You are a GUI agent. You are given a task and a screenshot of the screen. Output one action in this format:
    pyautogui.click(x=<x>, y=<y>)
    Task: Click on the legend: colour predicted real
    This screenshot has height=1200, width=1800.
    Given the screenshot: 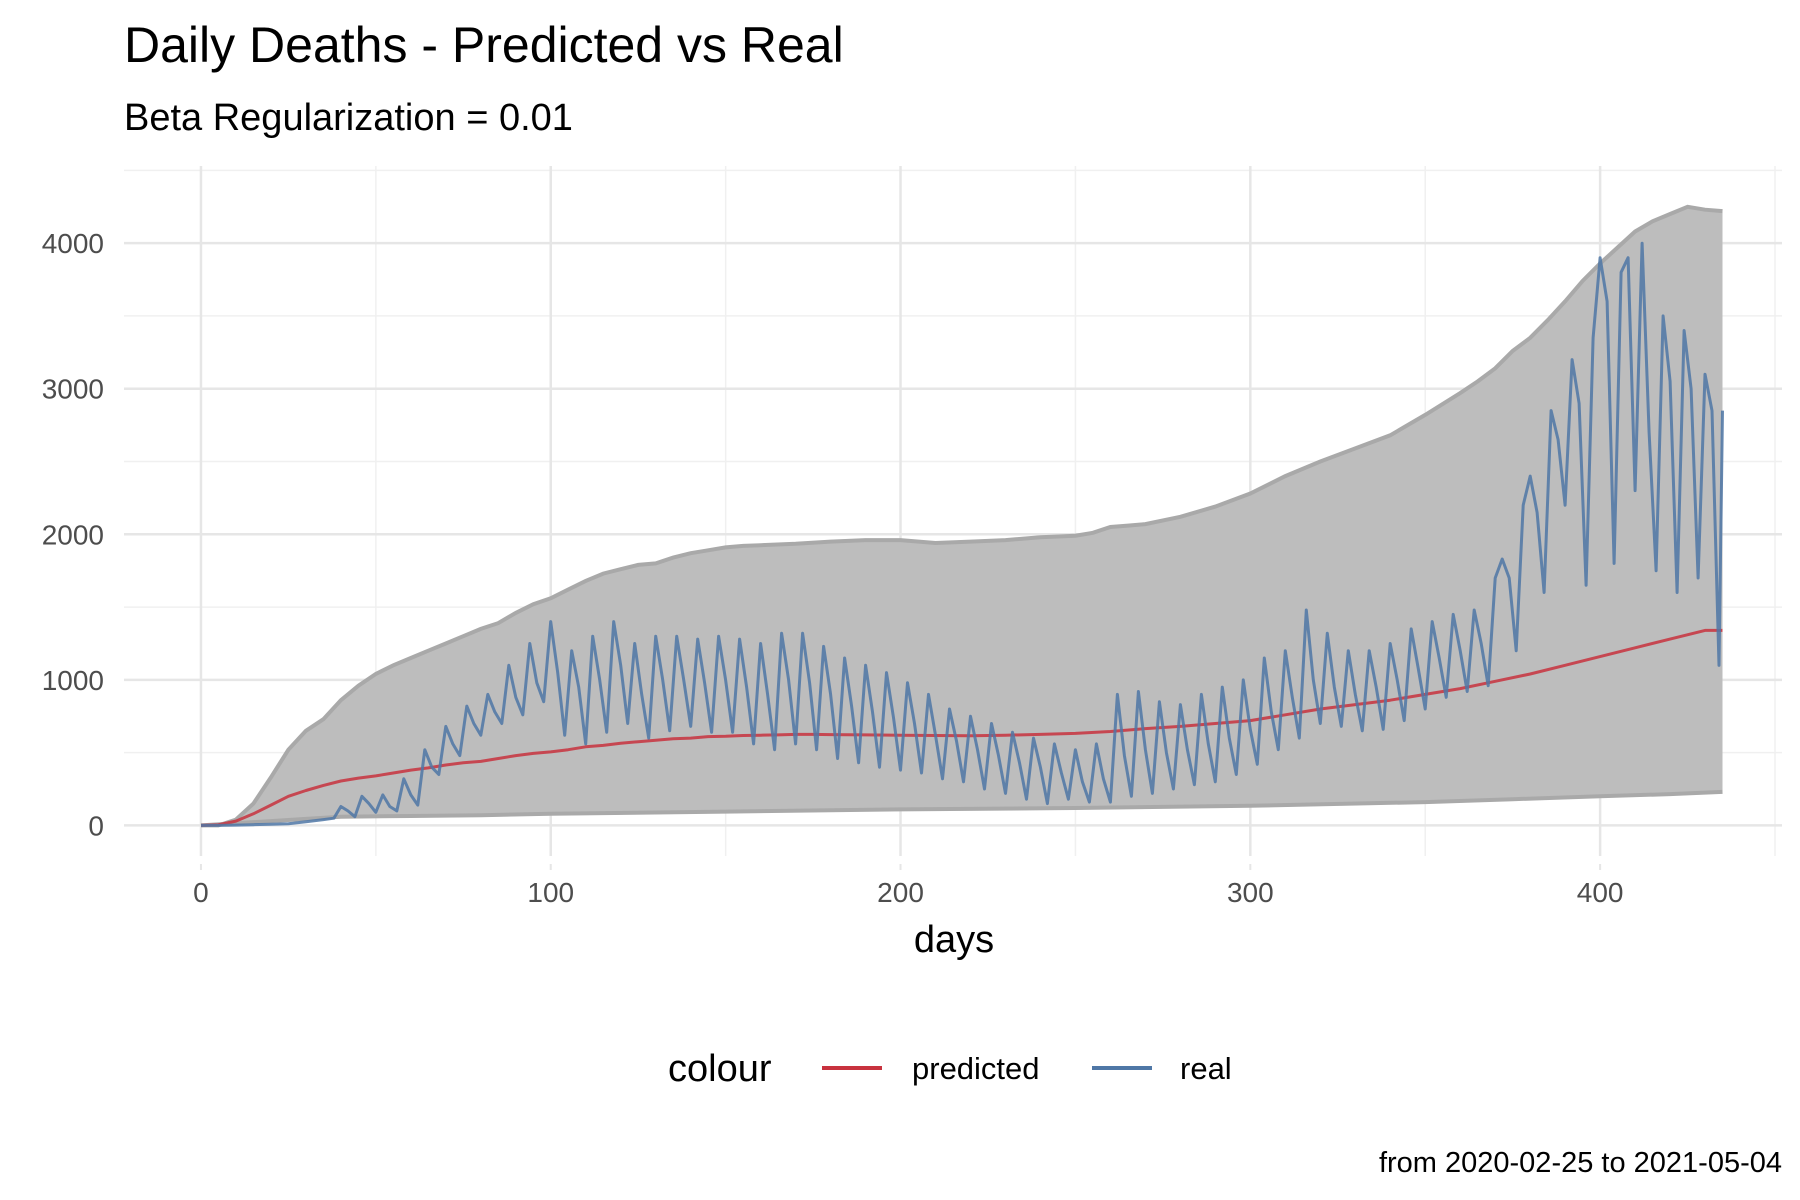 What is the action you would take?
    pyautogui.click(x=950, y=1069)
    